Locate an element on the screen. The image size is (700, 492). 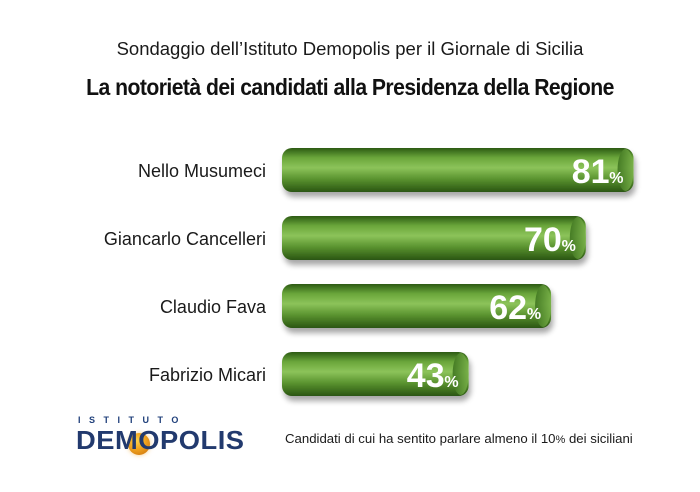
category-label: Giancarlo Cancelleri is located at coordinates (185, 239).